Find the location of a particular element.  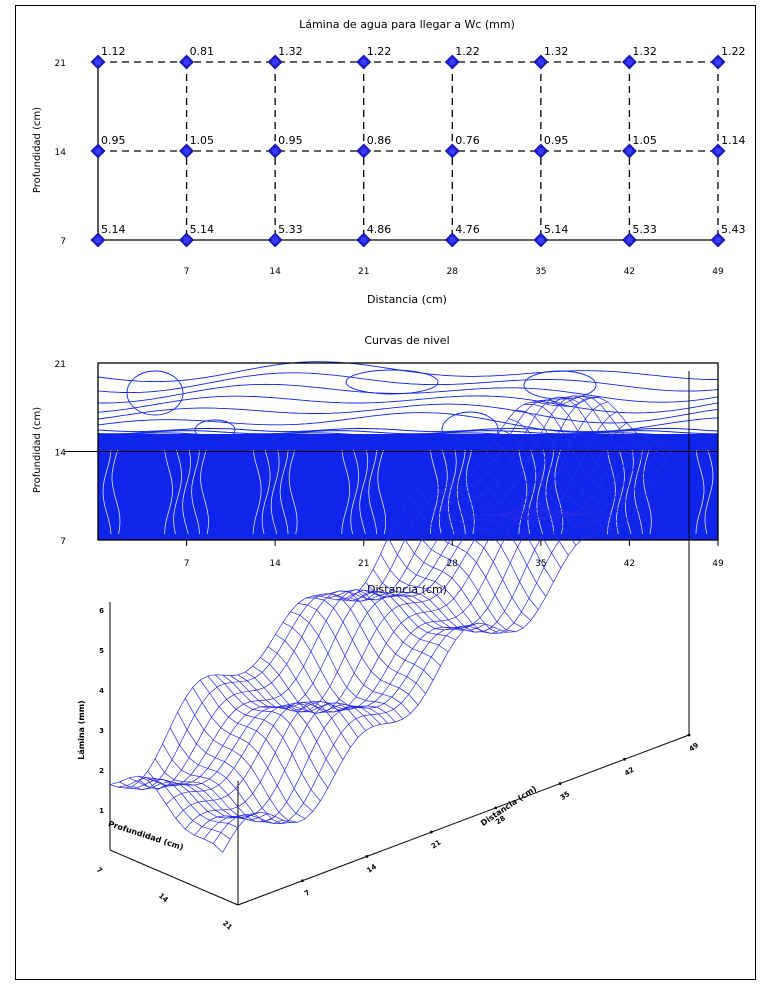

point-label: 4.76 is located at coordinates (467, 229).